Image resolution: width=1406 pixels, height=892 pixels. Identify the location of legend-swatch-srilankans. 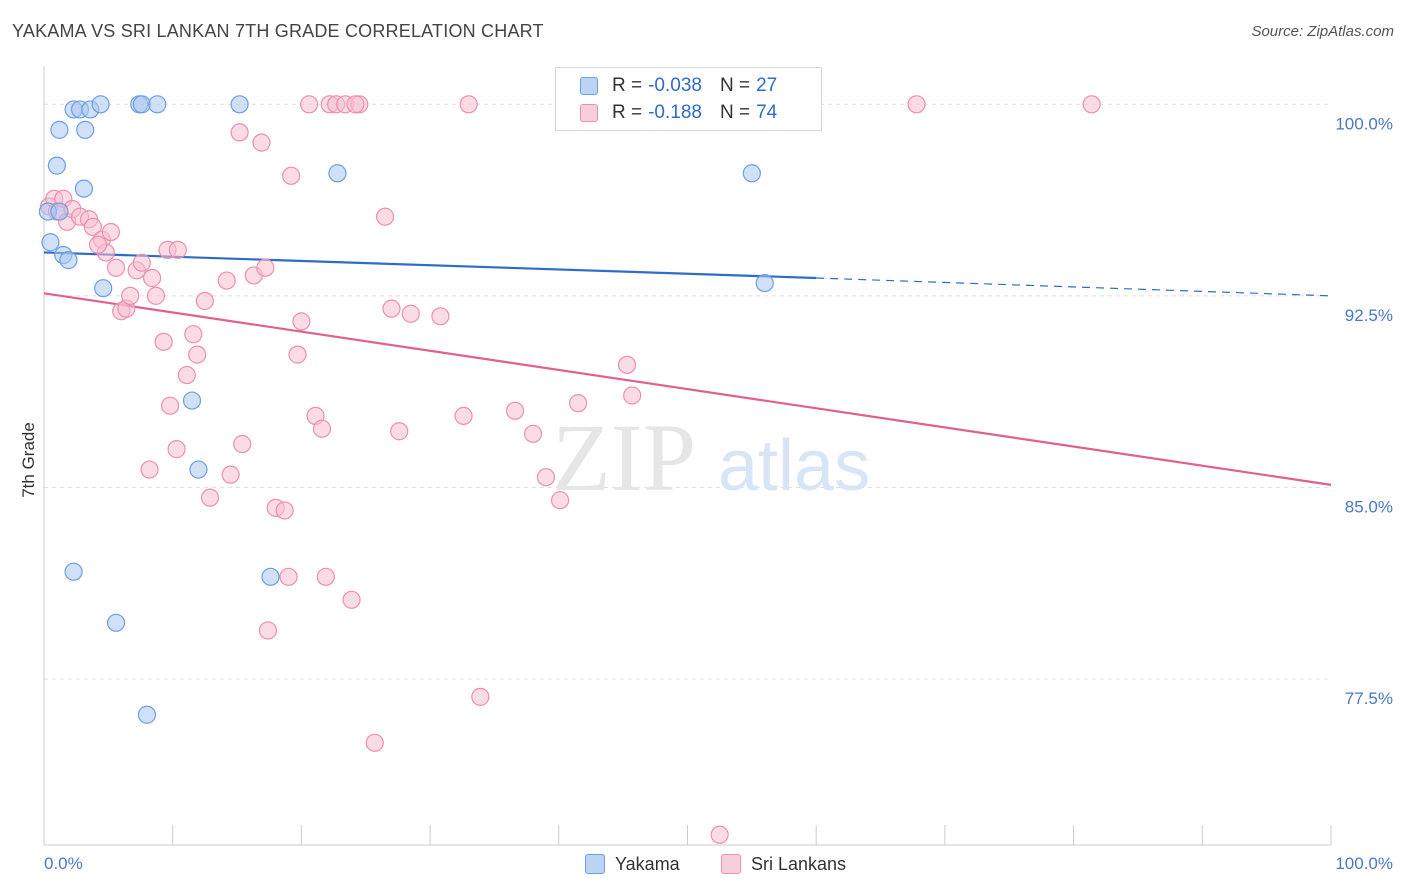
(589, 113).